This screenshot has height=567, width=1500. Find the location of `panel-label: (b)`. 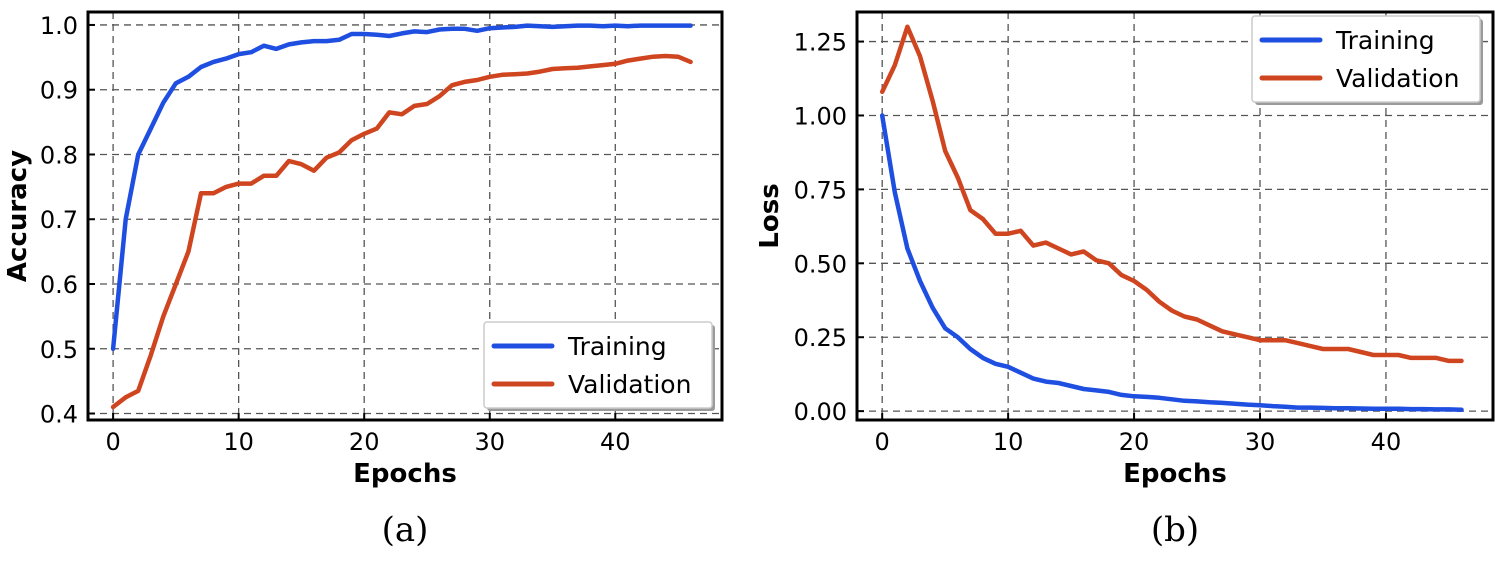

panel-label: (b) is located at coordinates (1175, 530).